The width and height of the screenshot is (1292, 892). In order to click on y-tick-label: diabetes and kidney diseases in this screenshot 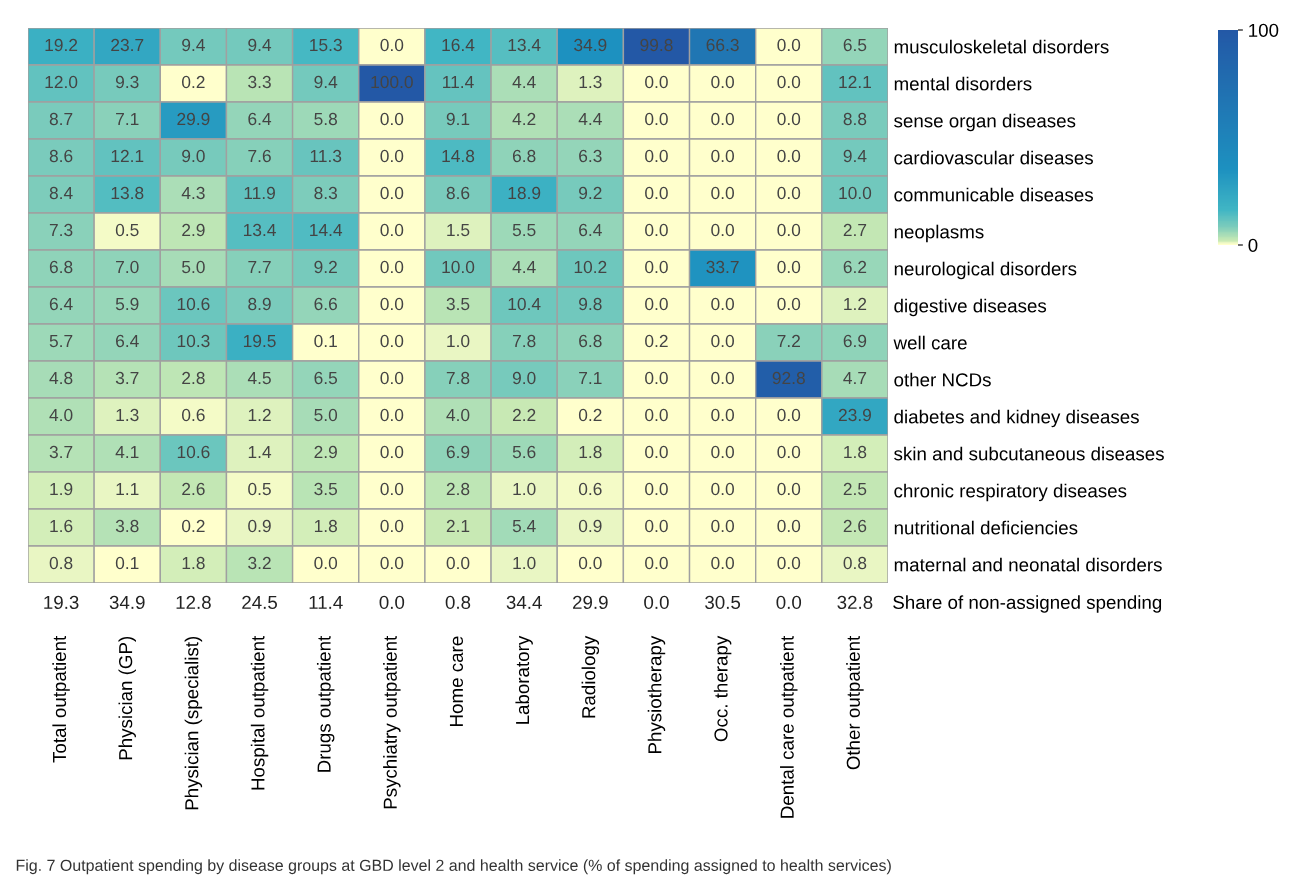, I will do `click(1016, 418)`.